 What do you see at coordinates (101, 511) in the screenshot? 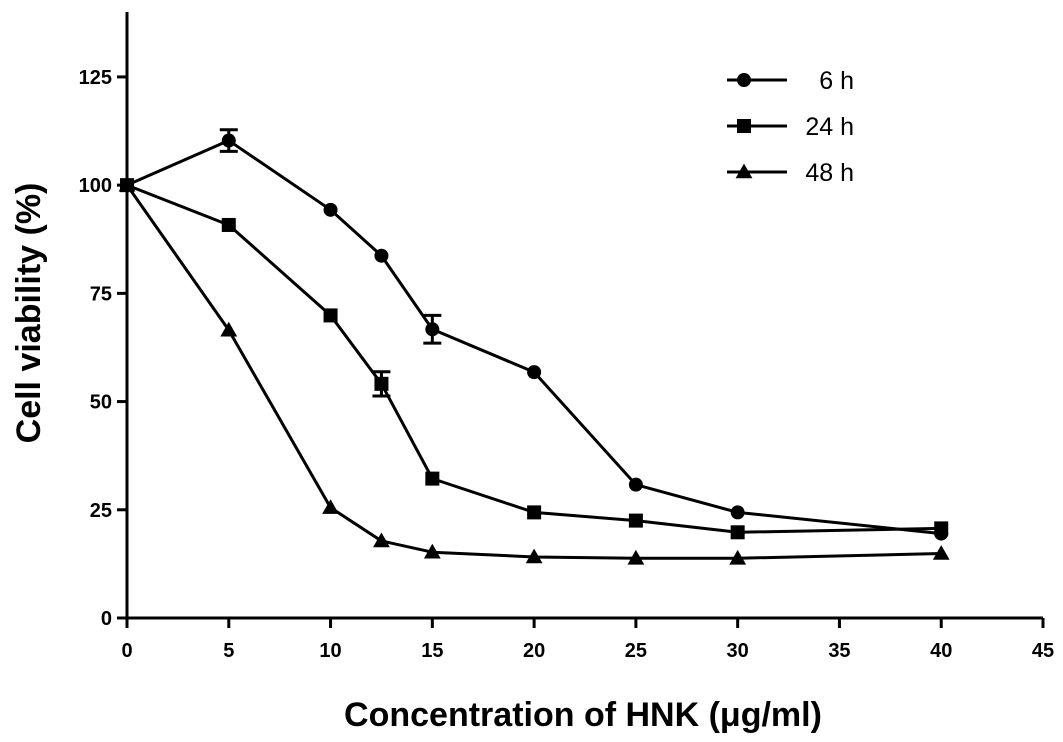
I see `y-tick-label: 25` at bounding box center [101, 511].